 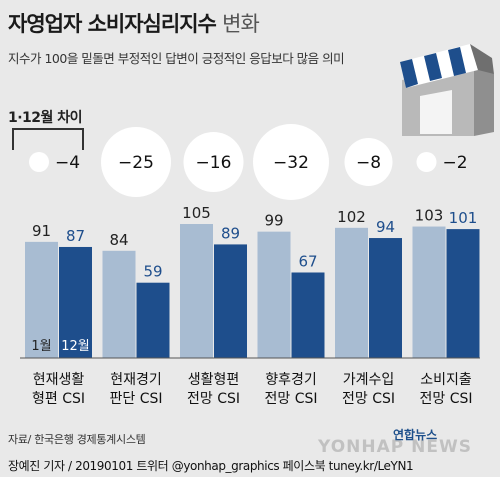 I want to click on watermark: YONHAP NEWS, so click(x=395, y=447).